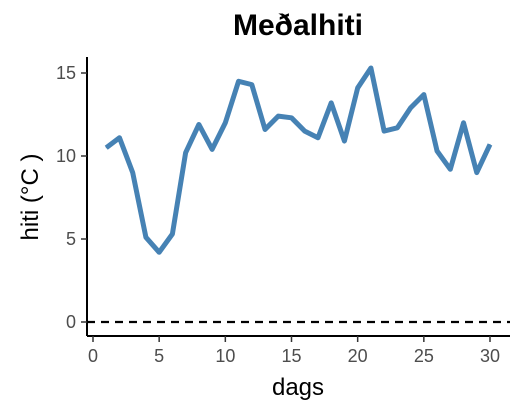 This screenshot has height=406, width=523. Describe the element at coordinates (30, 197) in the screenshot. I see `y-axis-label: hiti (°C )` at that location.